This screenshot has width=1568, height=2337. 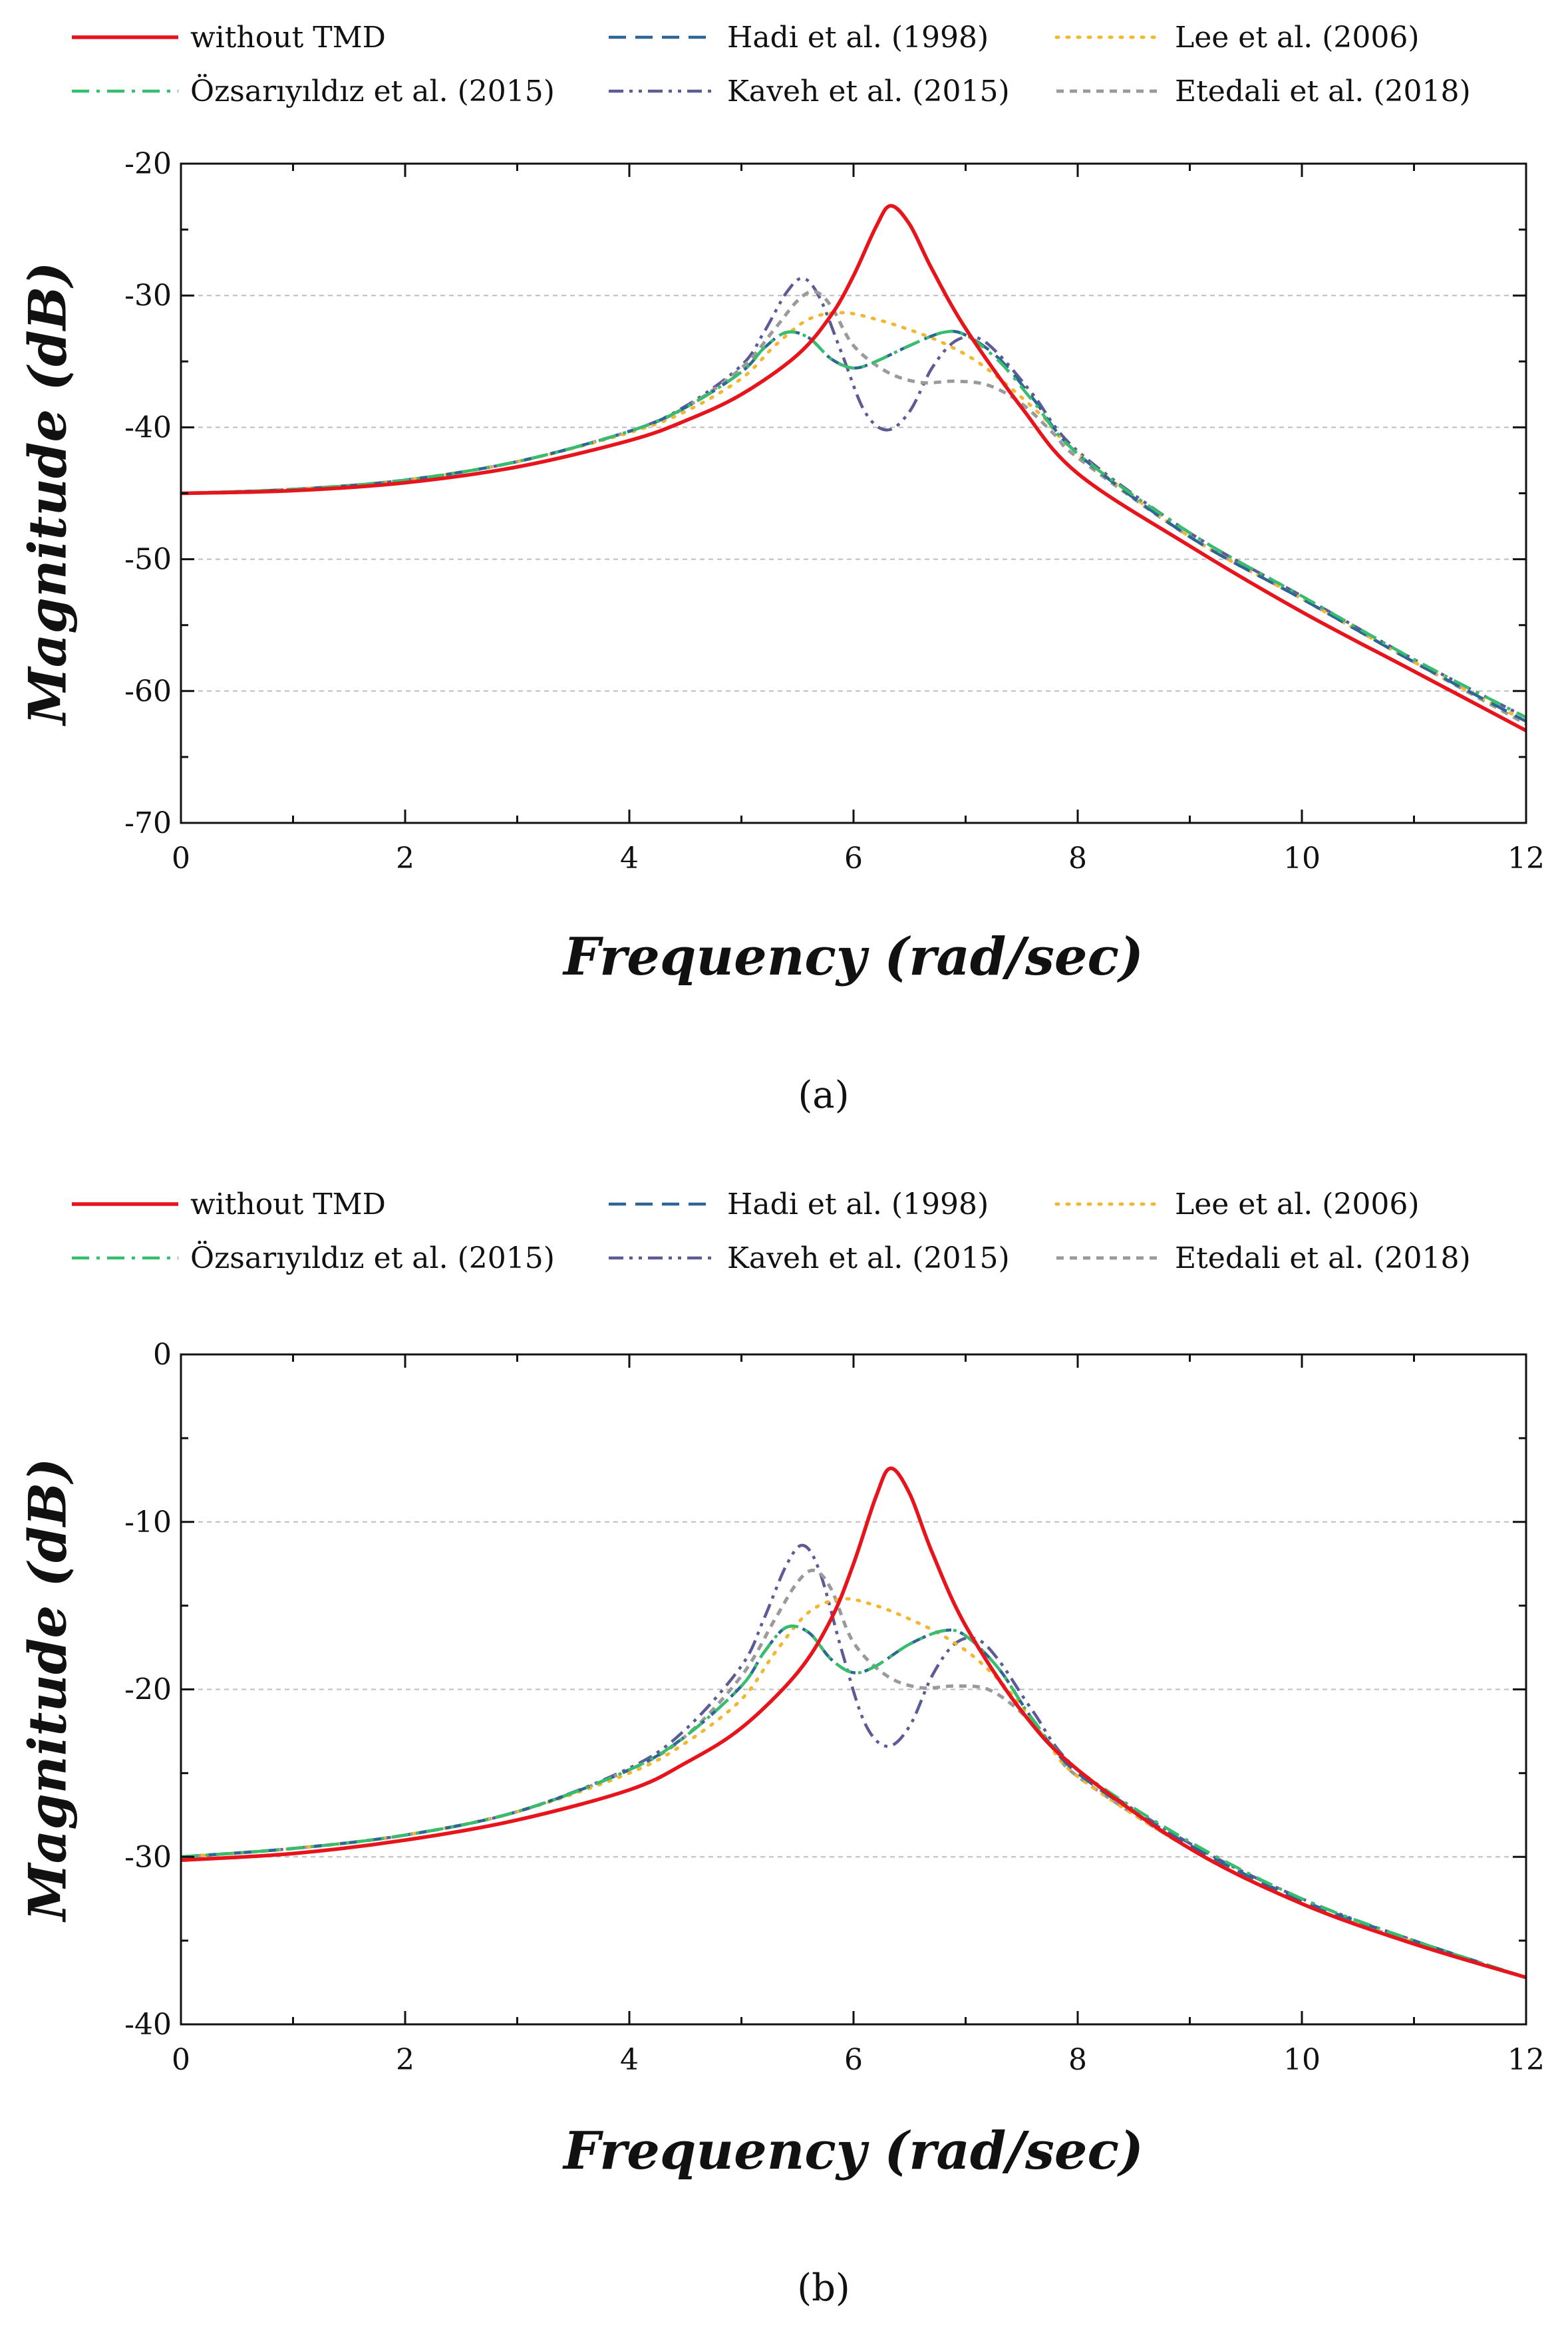 I want to click on panel-caption: (a), so click(x=823, y=1095).